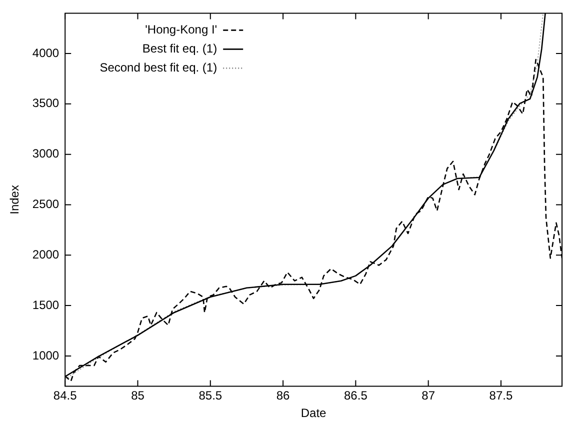  I want to click on x-tick-label: 84.5, so click(65, 395).